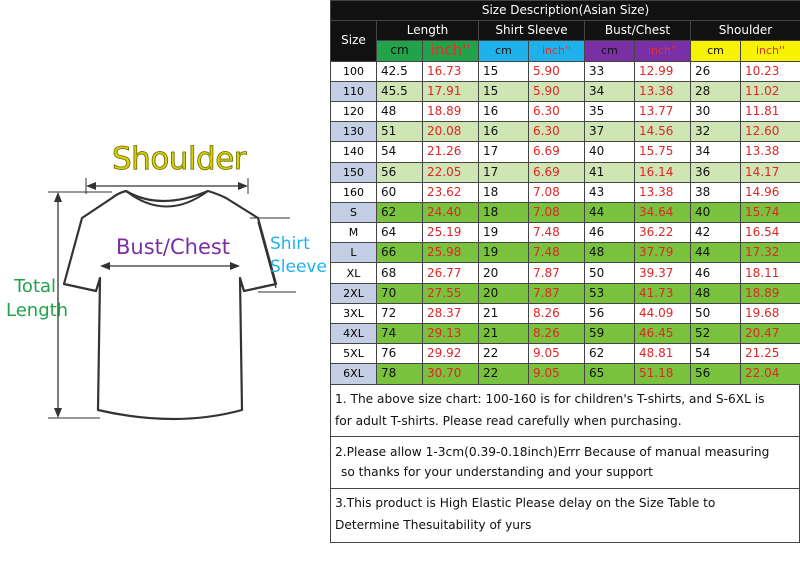 The width and height of the screenshot is (800, 580). What do you see at coordinates (716, 212) in the screenshot?
I see `cm-value-cell: 40` at bounding box center [716, 212].